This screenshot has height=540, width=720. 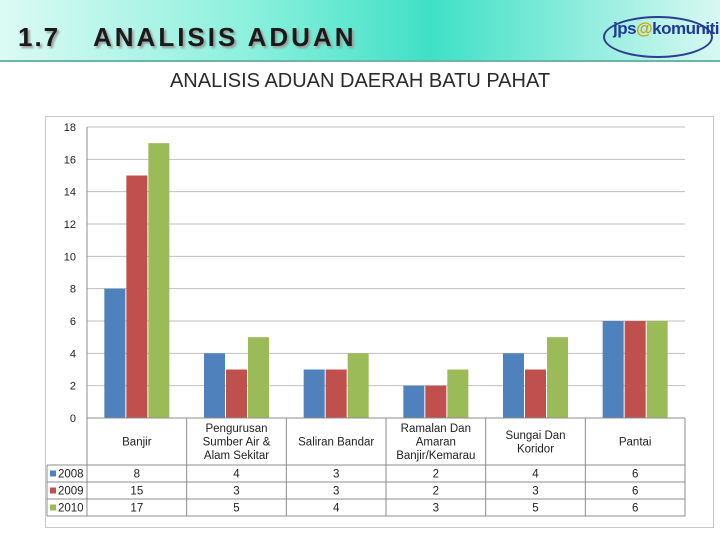 I want to click on x-category-label: Saliran Bandar, so click(x=336, y=443).